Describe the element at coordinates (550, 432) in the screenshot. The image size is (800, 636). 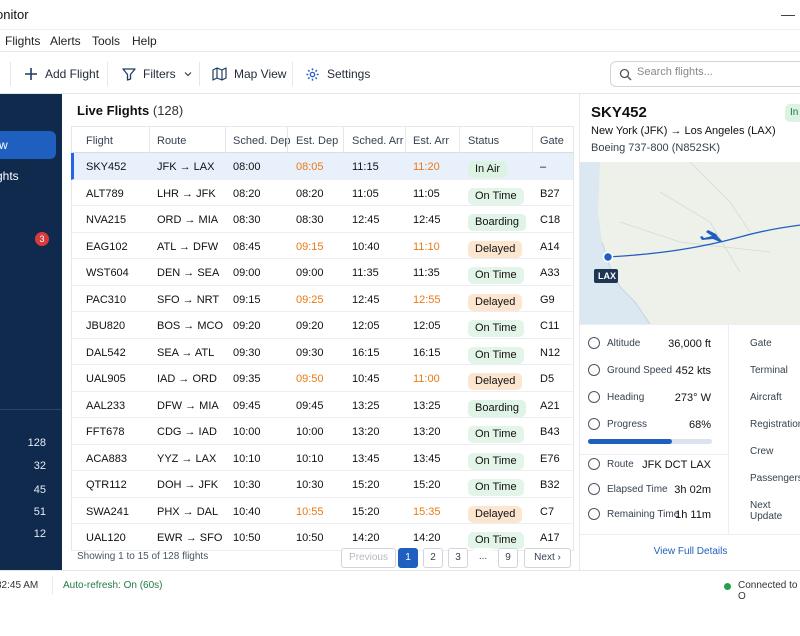
I see `cell-gate: B43` at that location.